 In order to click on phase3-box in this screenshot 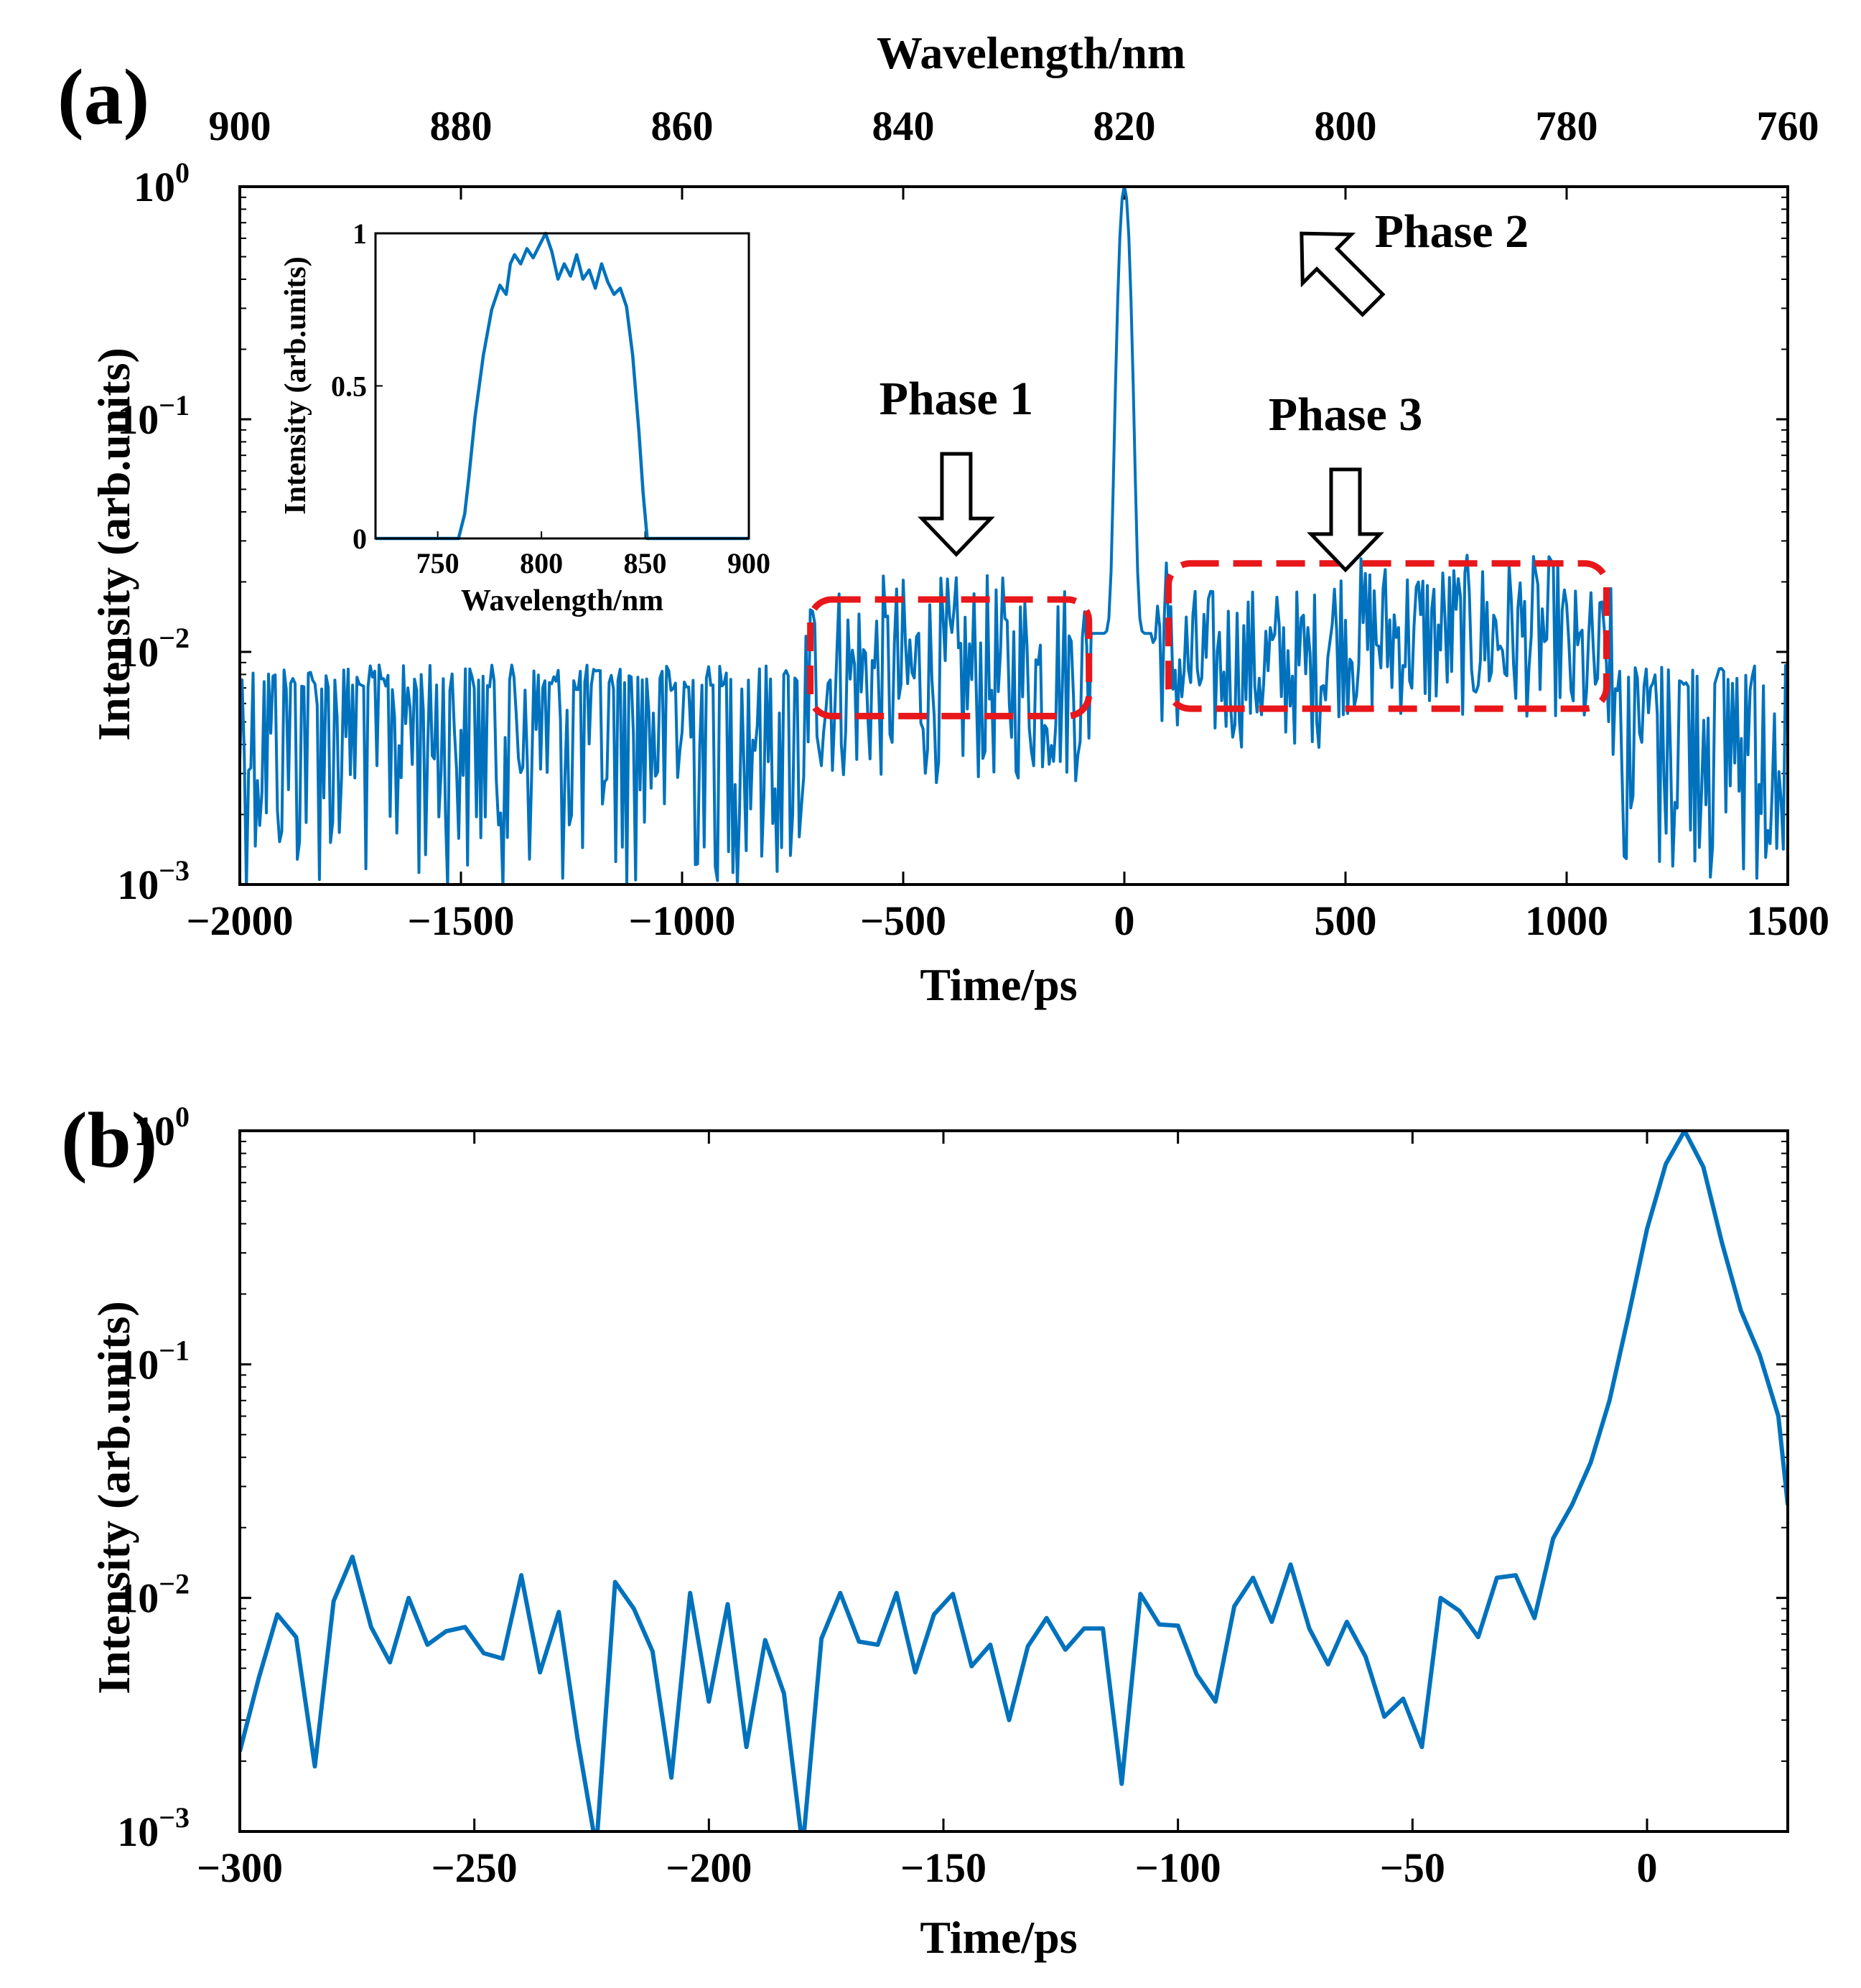, I will do `click(1388, 636)`.